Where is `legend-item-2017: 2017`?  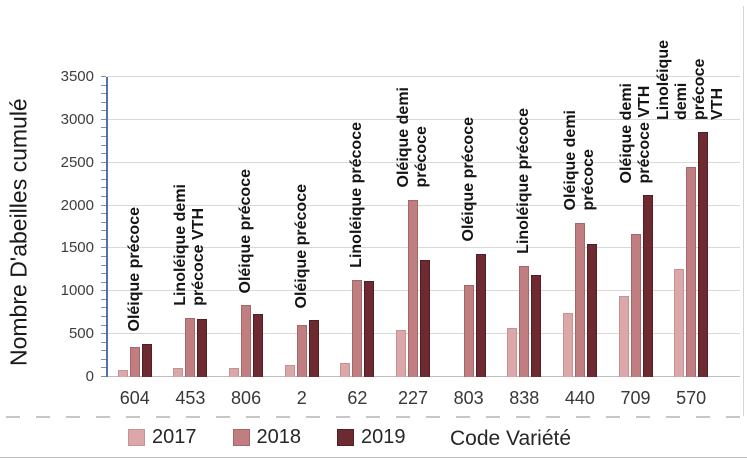
legend-item-2017: 2017 is located at coordinates (162, 437).